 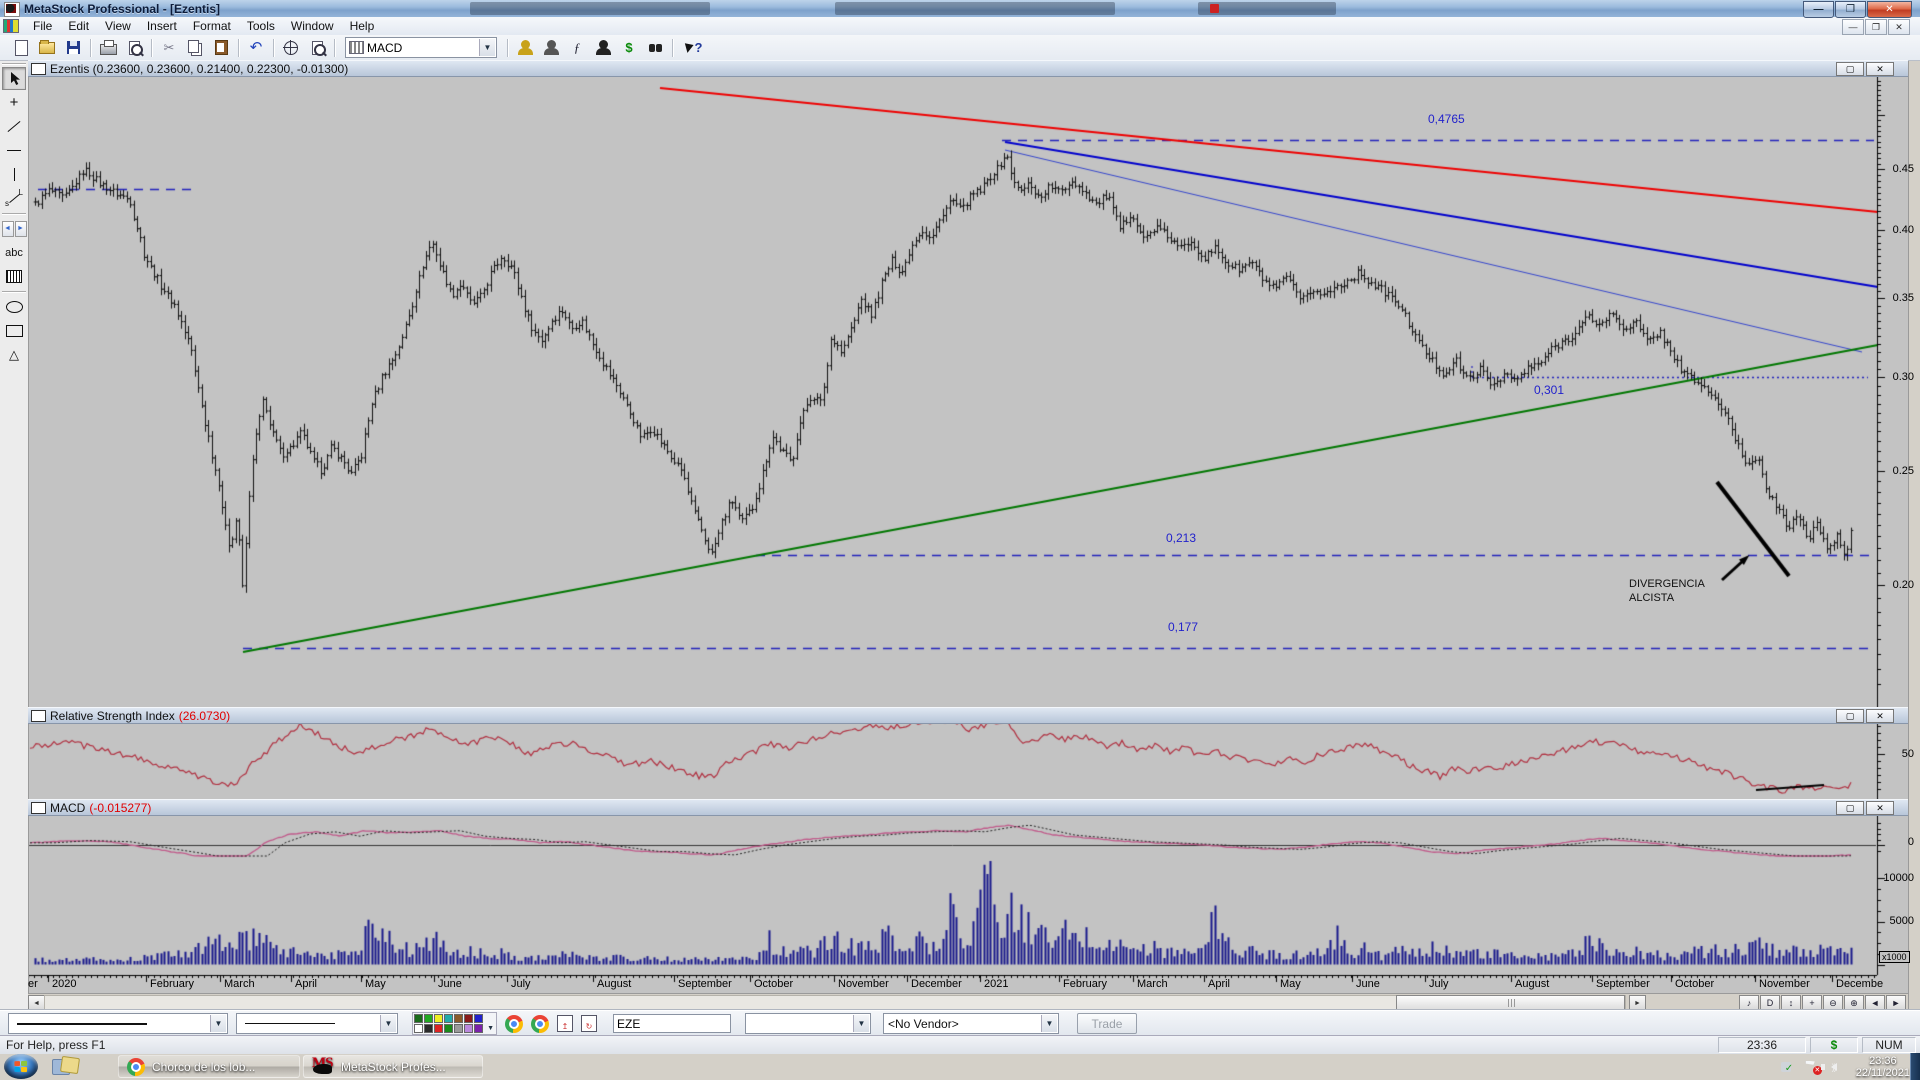 What do you see at coordinates (14, 126) in the screenshot?
I see `trendline-tool` at bounding box center [14, 126].